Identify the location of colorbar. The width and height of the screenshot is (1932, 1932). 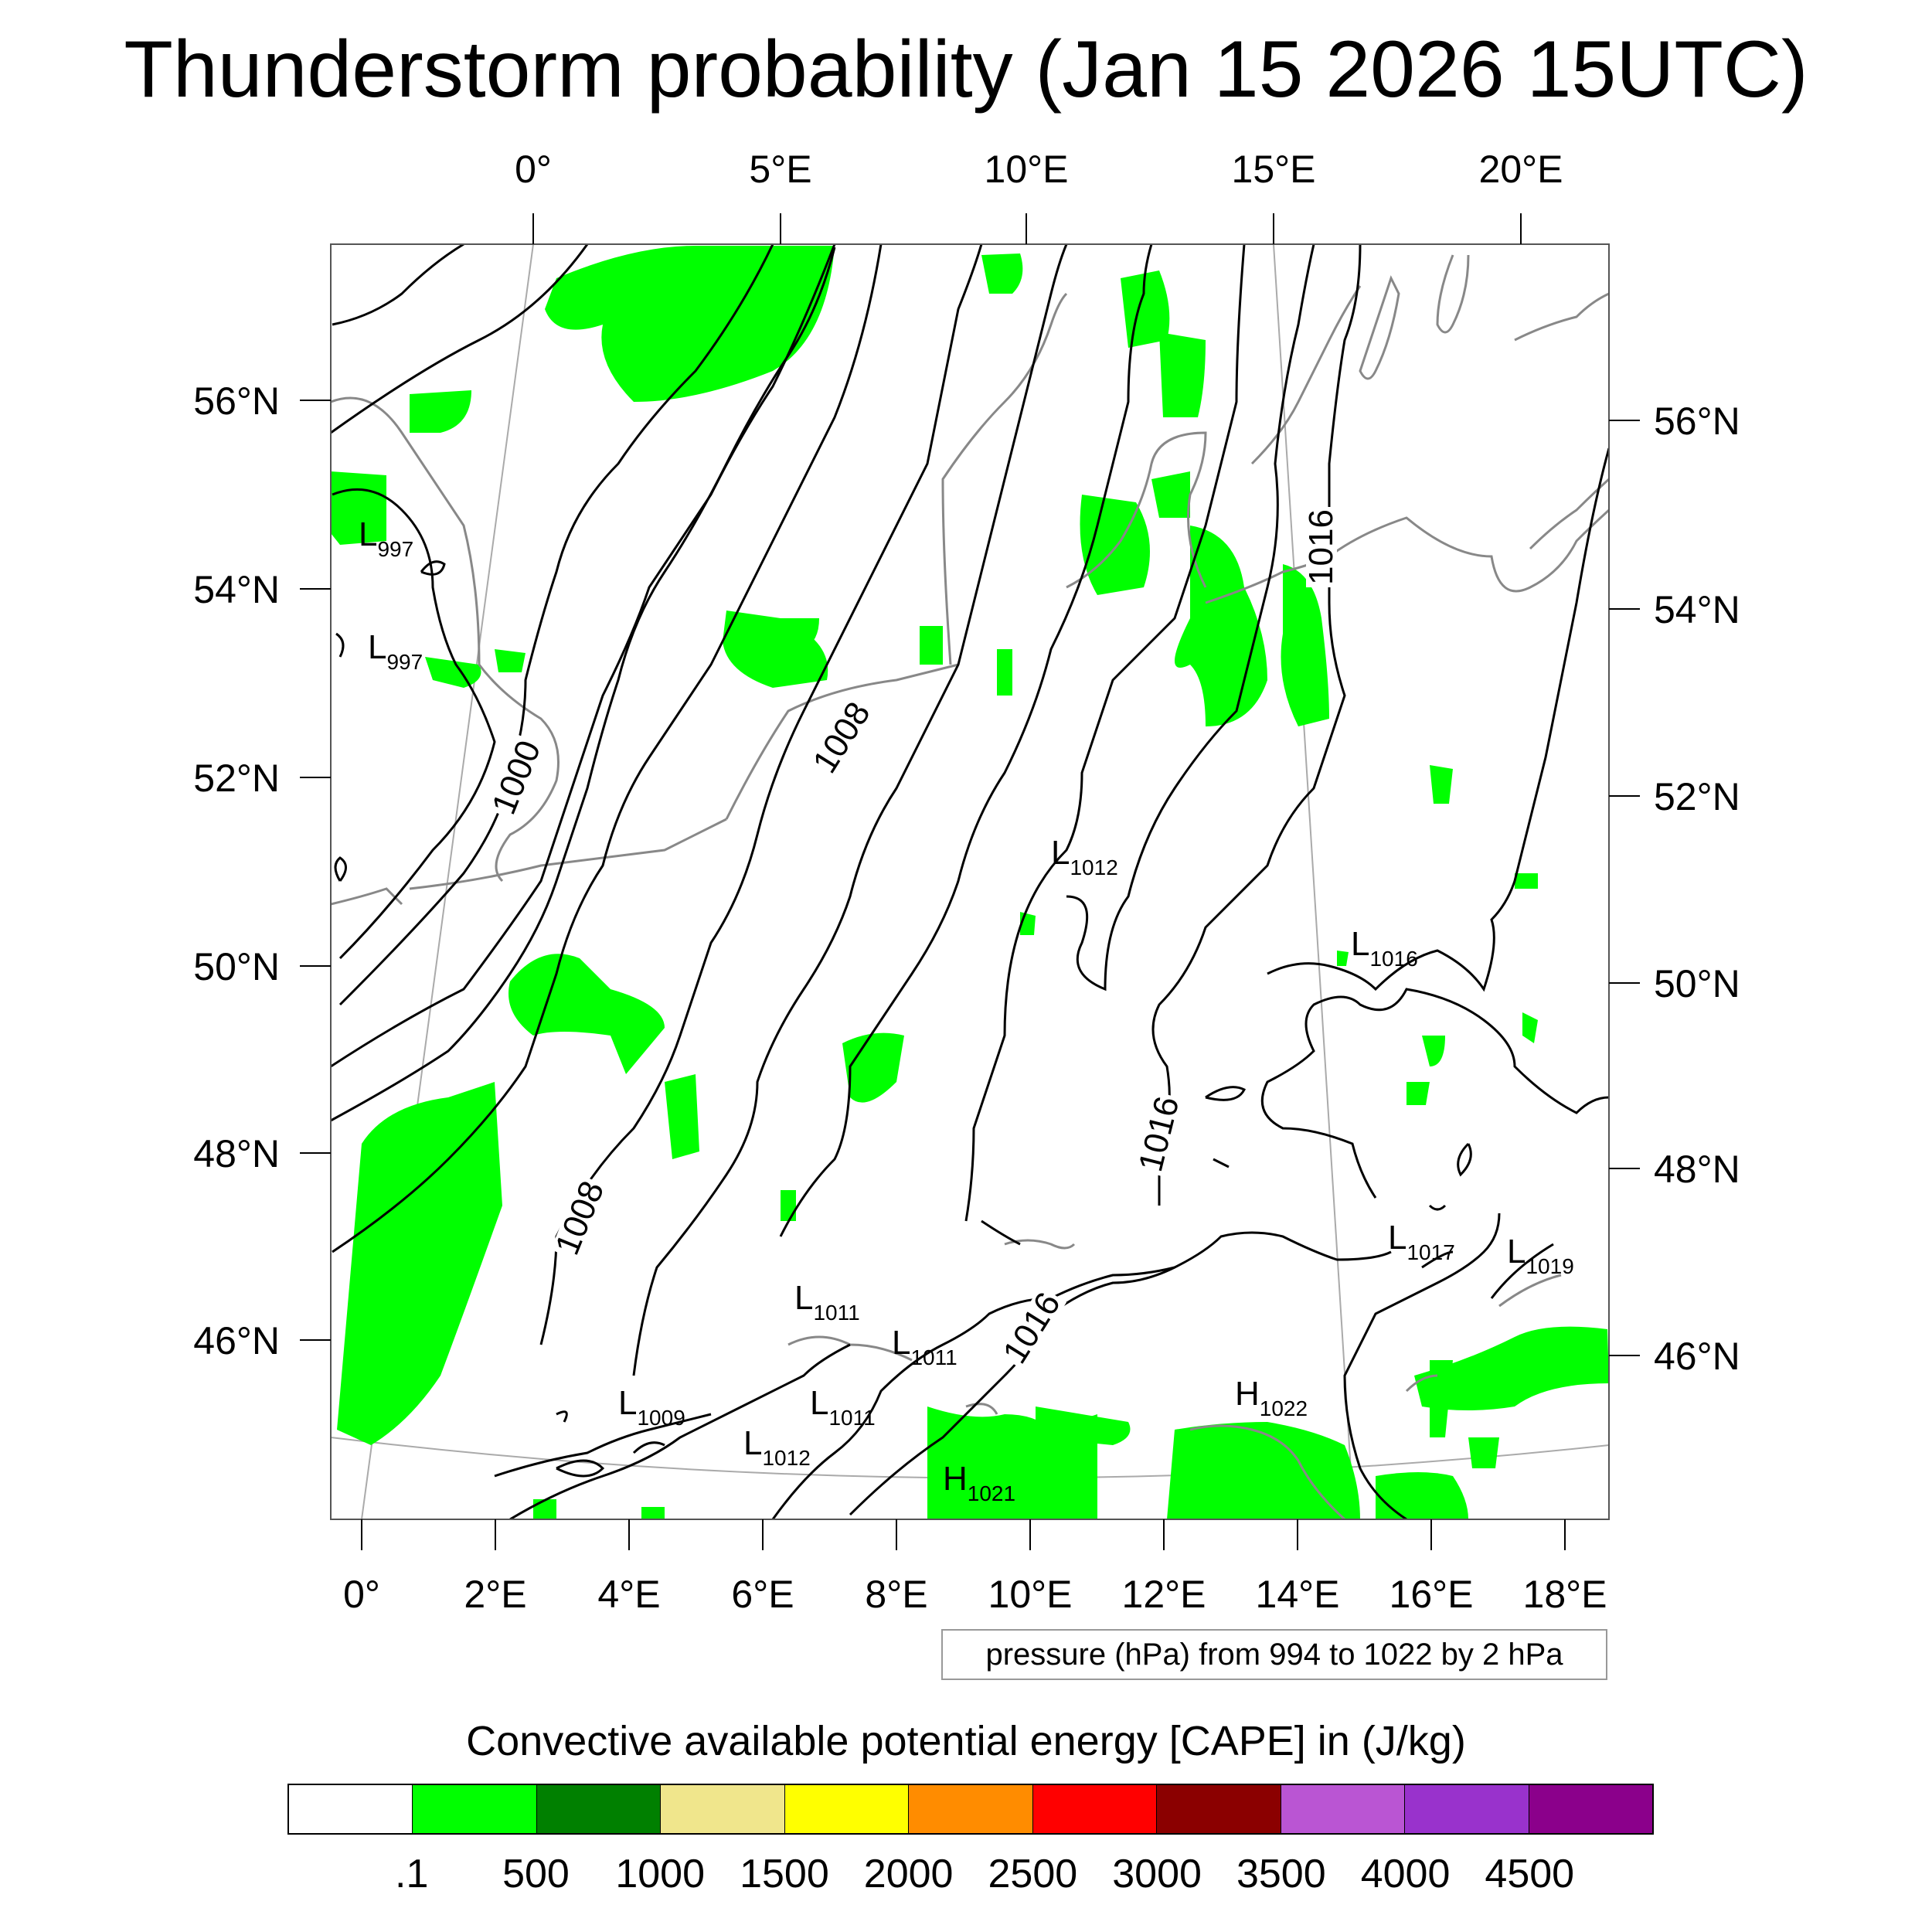
(971, 1810).